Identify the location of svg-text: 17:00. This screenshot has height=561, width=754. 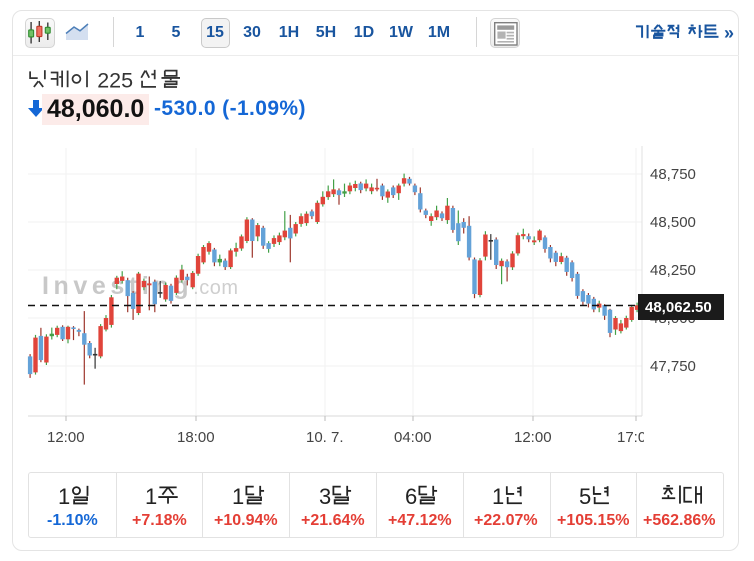
(636, 437).